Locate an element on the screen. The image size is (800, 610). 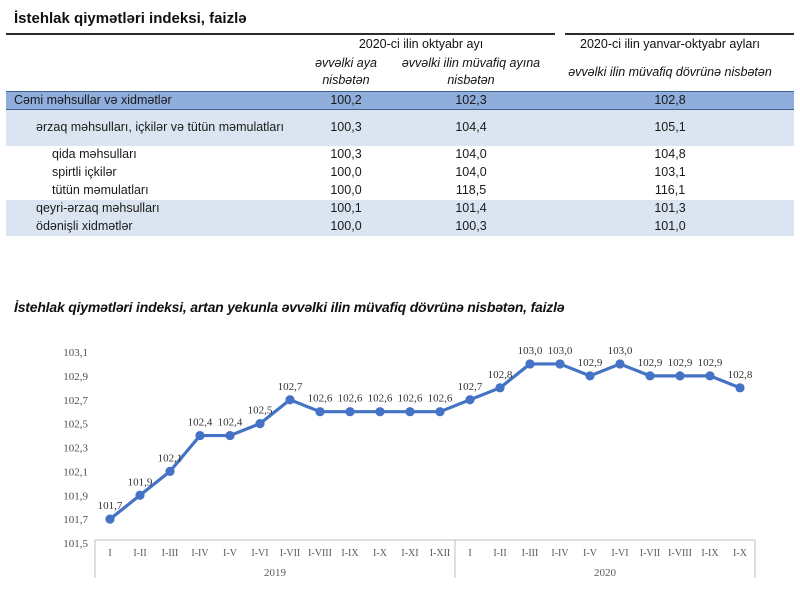
data-label: 101,9 is located at coordinates (140, 482).